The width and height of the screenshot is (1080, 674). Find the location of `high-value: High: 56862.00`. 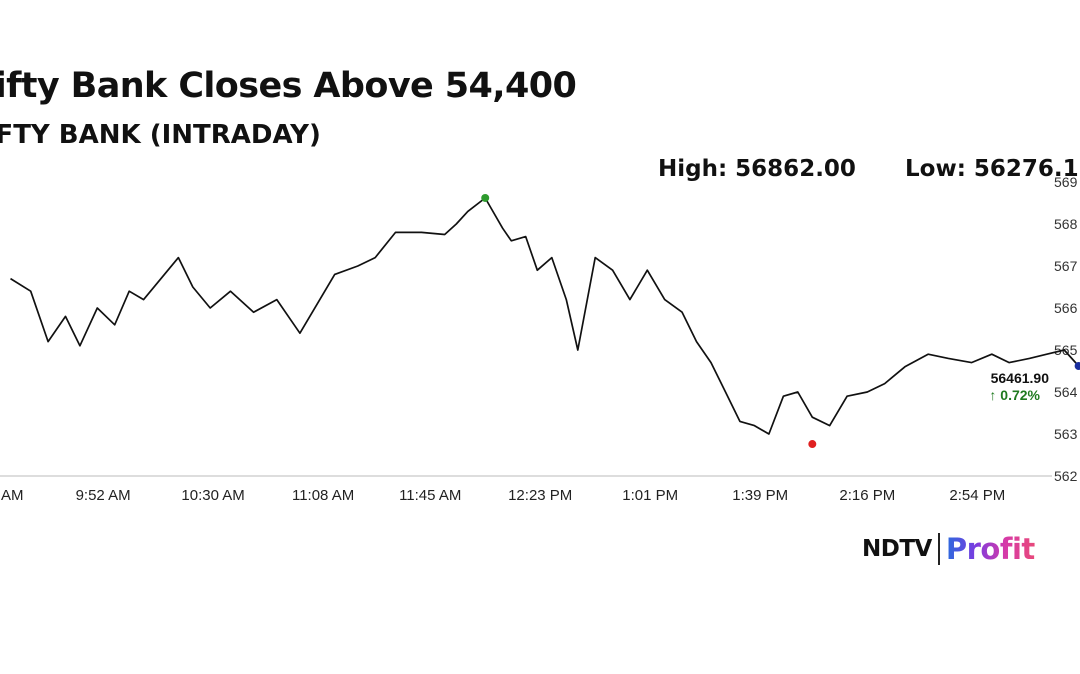

high-value: High: 56862.00 is located at coordinates (757, 169).